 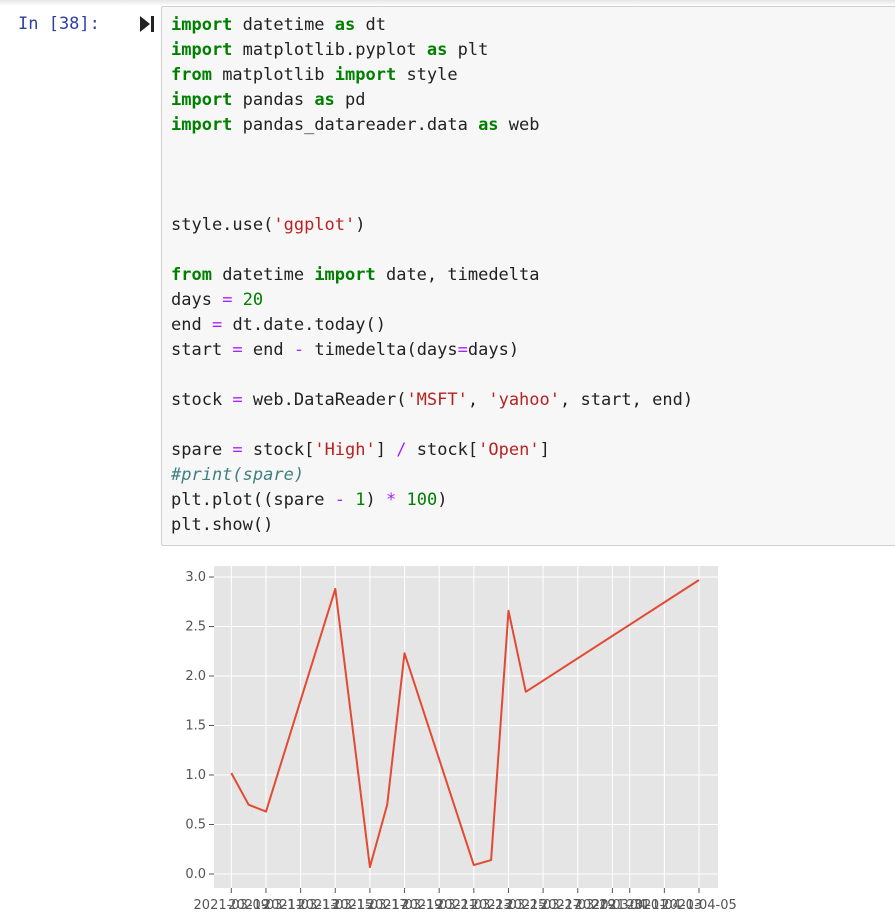 I want to click on code-token: 'yahoo', so click(x=524, y=400).